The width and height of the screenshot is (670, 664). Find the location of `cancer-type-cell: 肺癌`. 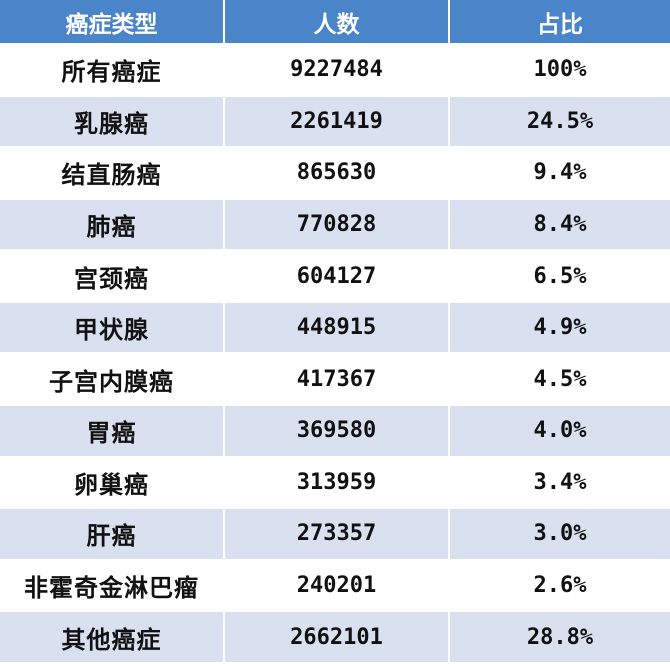

cancer-type-cell: 肺癌 is located at coordinates (112, 225).